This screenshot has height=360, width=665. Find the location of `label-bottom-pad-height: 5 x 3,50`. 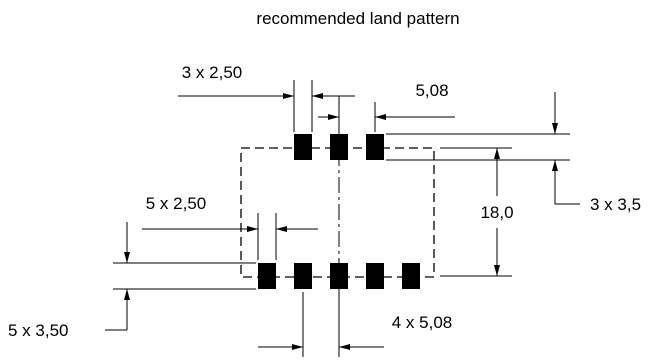

label-bottom-pad-height: 5 x 3,50 is located at coordinates (38, 330).